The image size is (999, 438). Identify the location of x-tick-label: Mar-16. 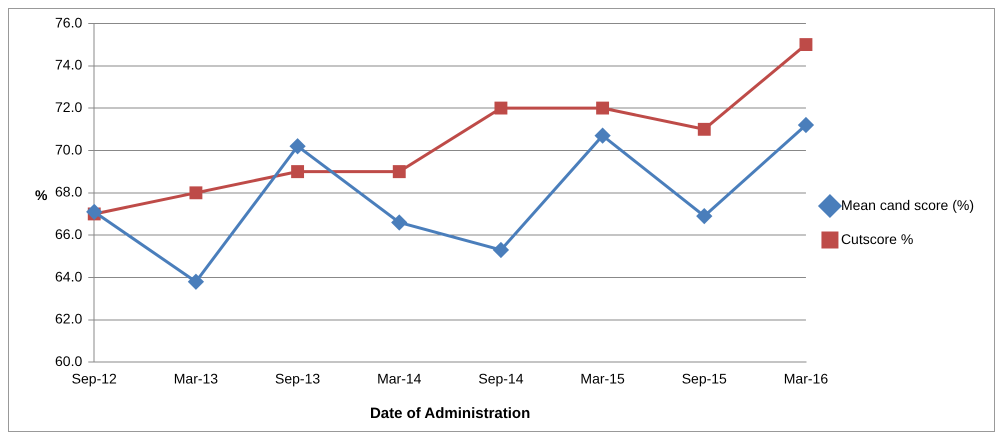
(806, 378).